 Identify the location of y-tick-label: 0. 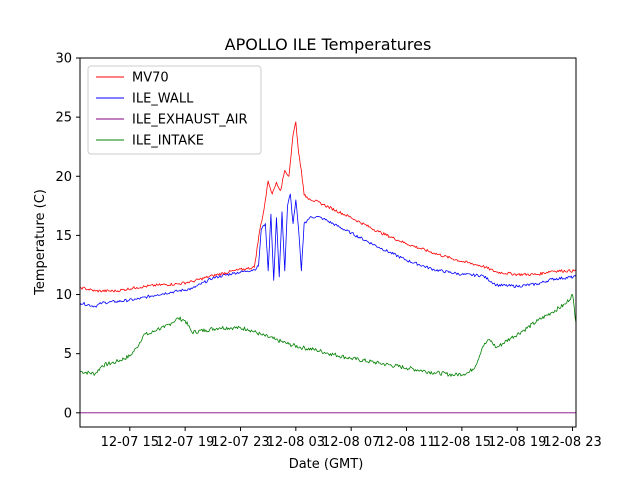
(68, 413).